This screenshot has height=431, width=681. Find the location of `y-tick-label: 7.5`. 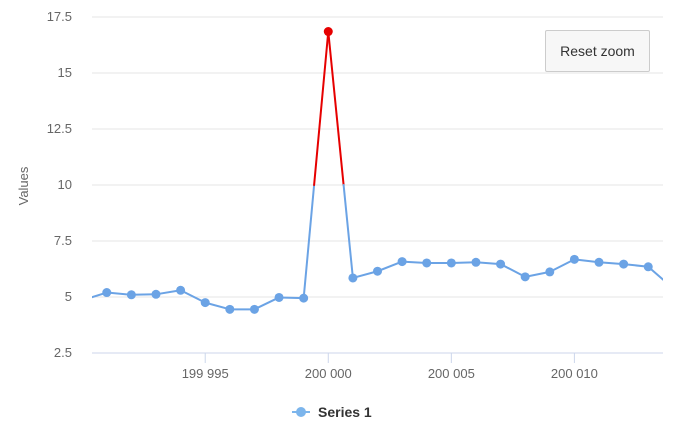

y-tick-label: 7.5 is located at coordinates (63, 240).